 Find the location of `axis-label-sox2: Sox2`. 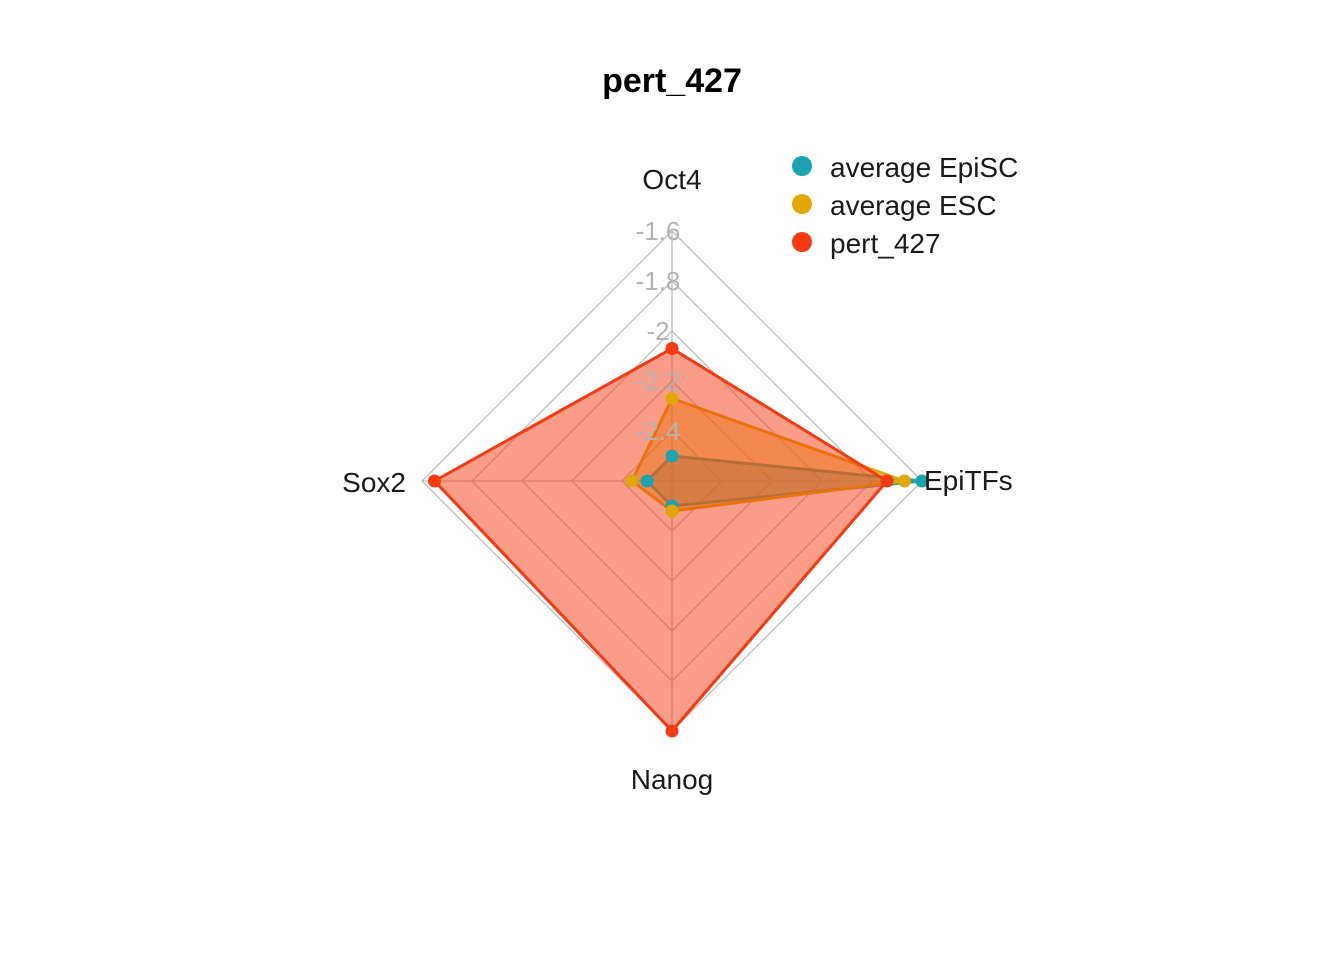

axis-label-sox2: Sox2 is located at coordinates (374, 482).